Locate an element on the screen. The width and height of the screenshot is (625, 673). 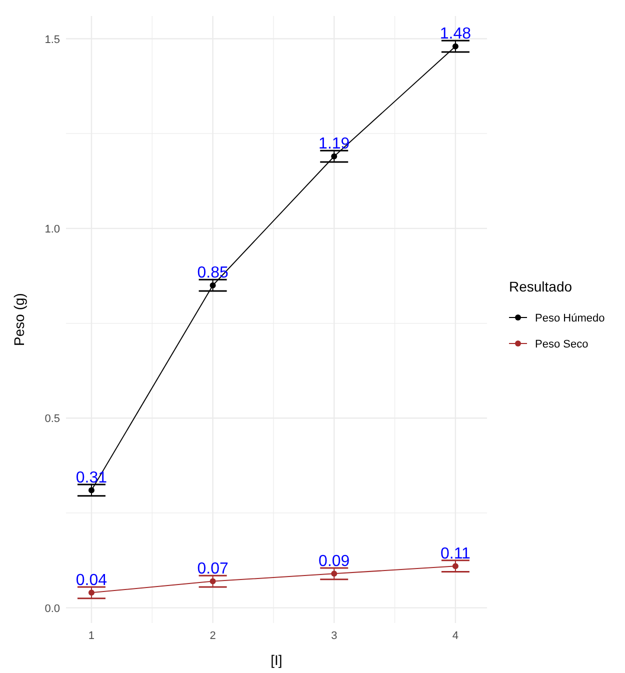
x-tick-label: 2 is located at coordinates (213, 636).